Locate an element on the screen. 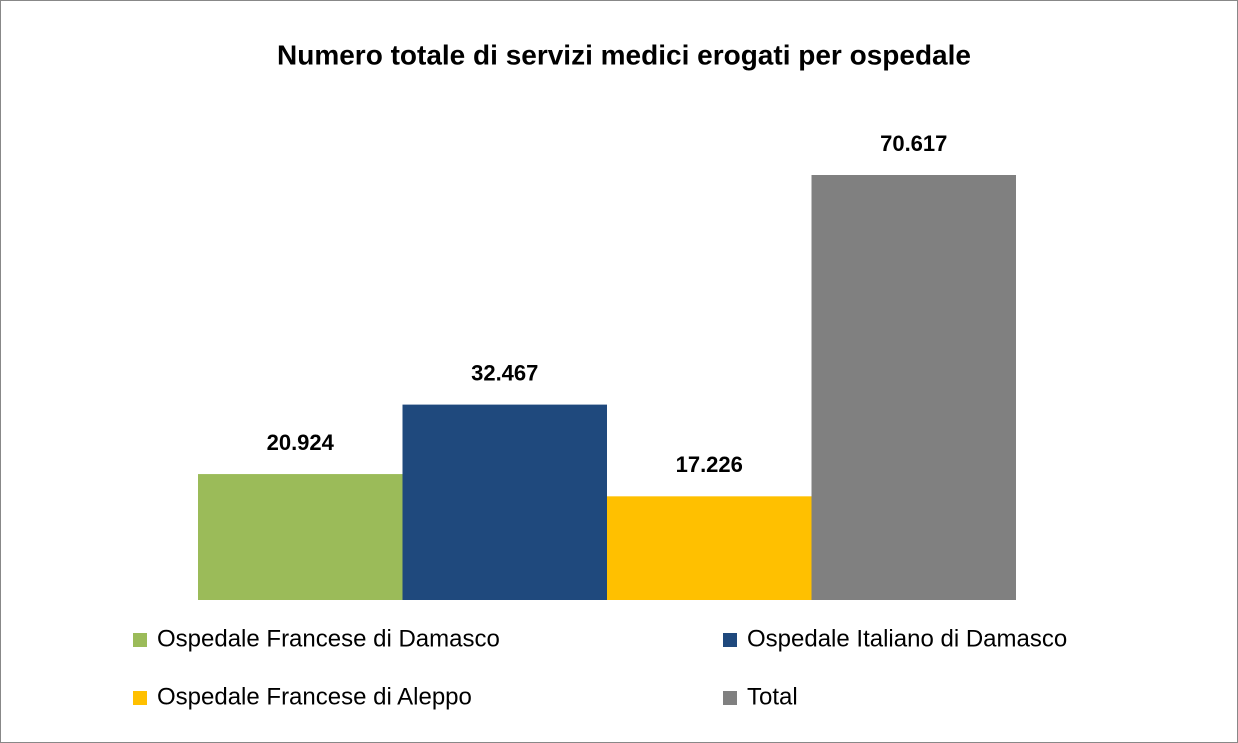  legend-label: Ospedale Italiano di Damasco is located at coordinates (907, 638).